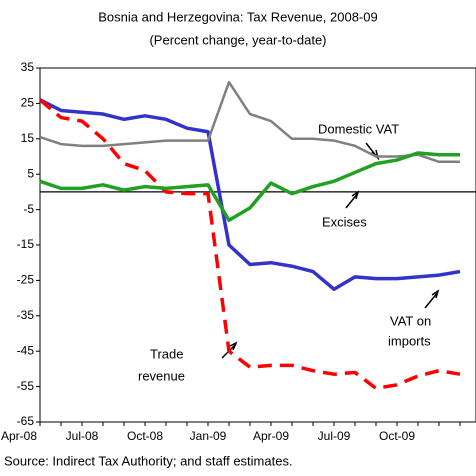  I want to click on y-tick-label: -45, so click(26, 350).